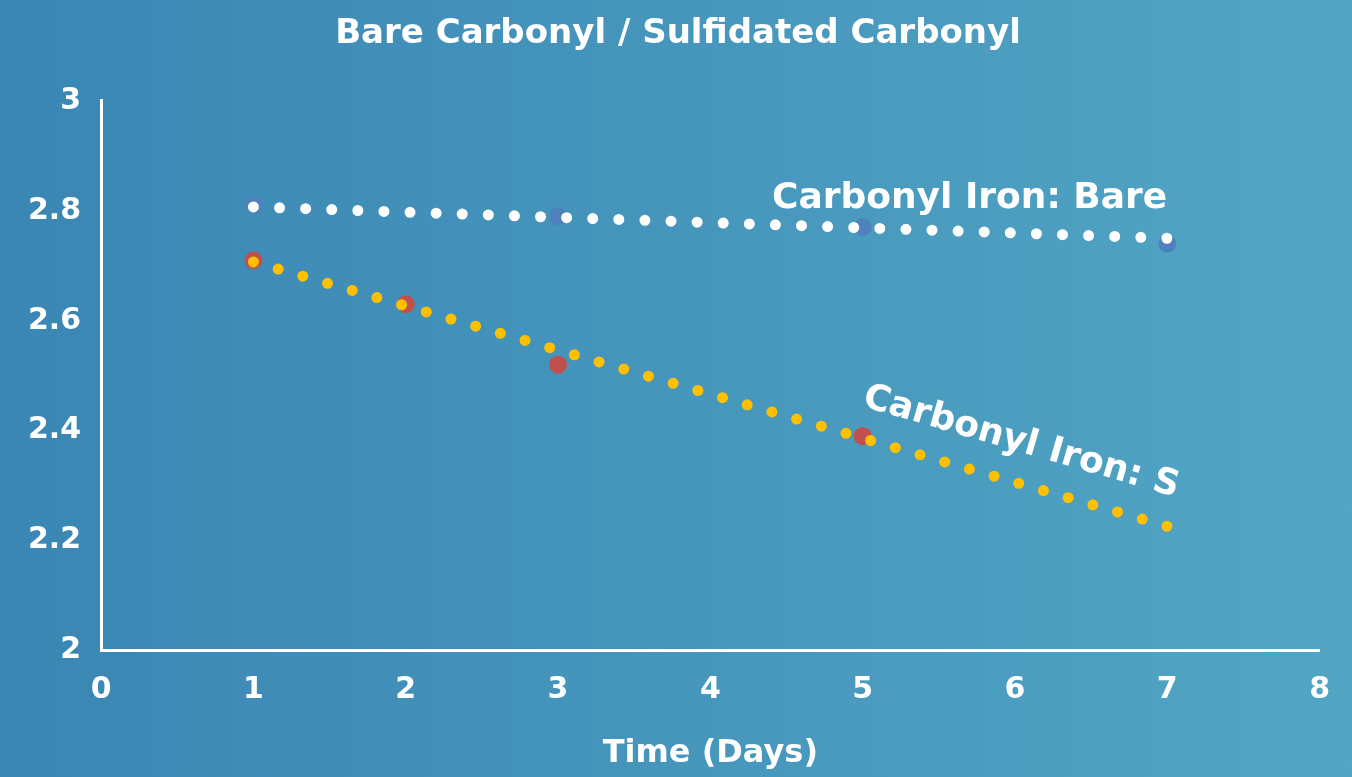 The image size is (1352, 777). I want to click on x-tick-label: 5, so click(863, 688).